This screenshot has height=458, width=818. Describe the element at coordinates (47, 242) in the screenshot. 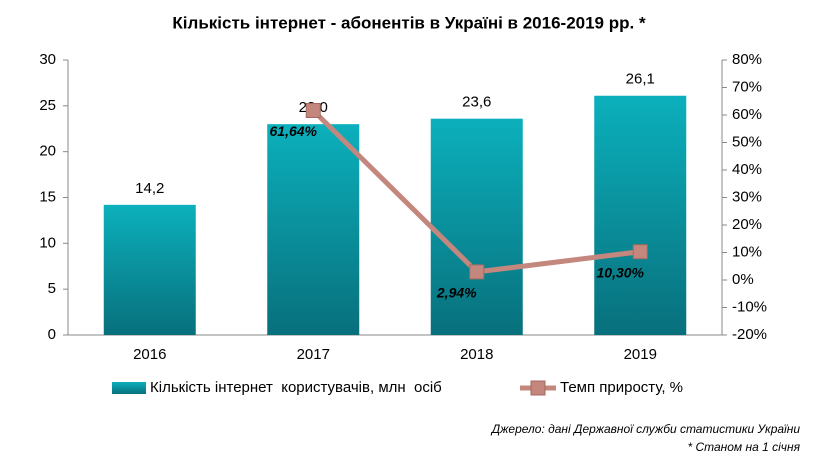

I see `y-tick-label: 10` at that location.